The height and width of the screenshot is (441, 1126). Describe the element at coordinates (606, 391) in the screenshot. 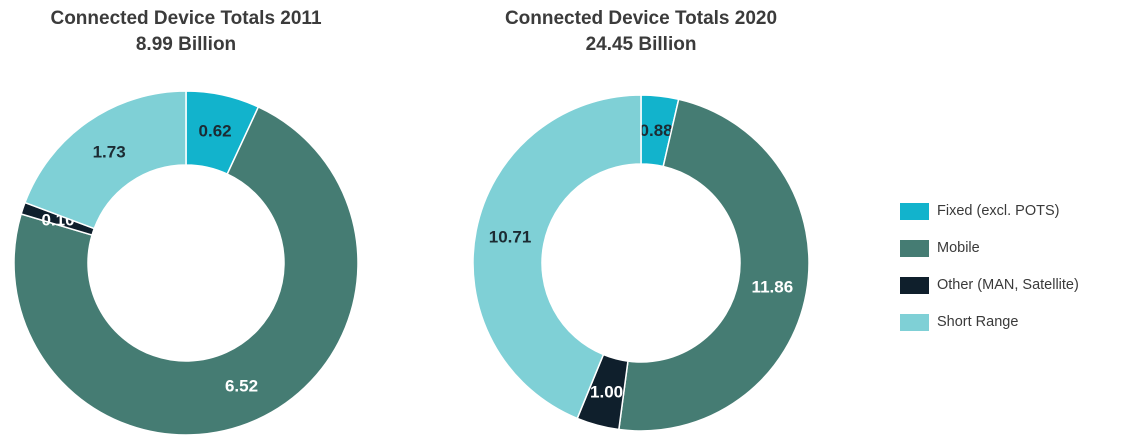

I see `data-label-other: 1.00` at that location.